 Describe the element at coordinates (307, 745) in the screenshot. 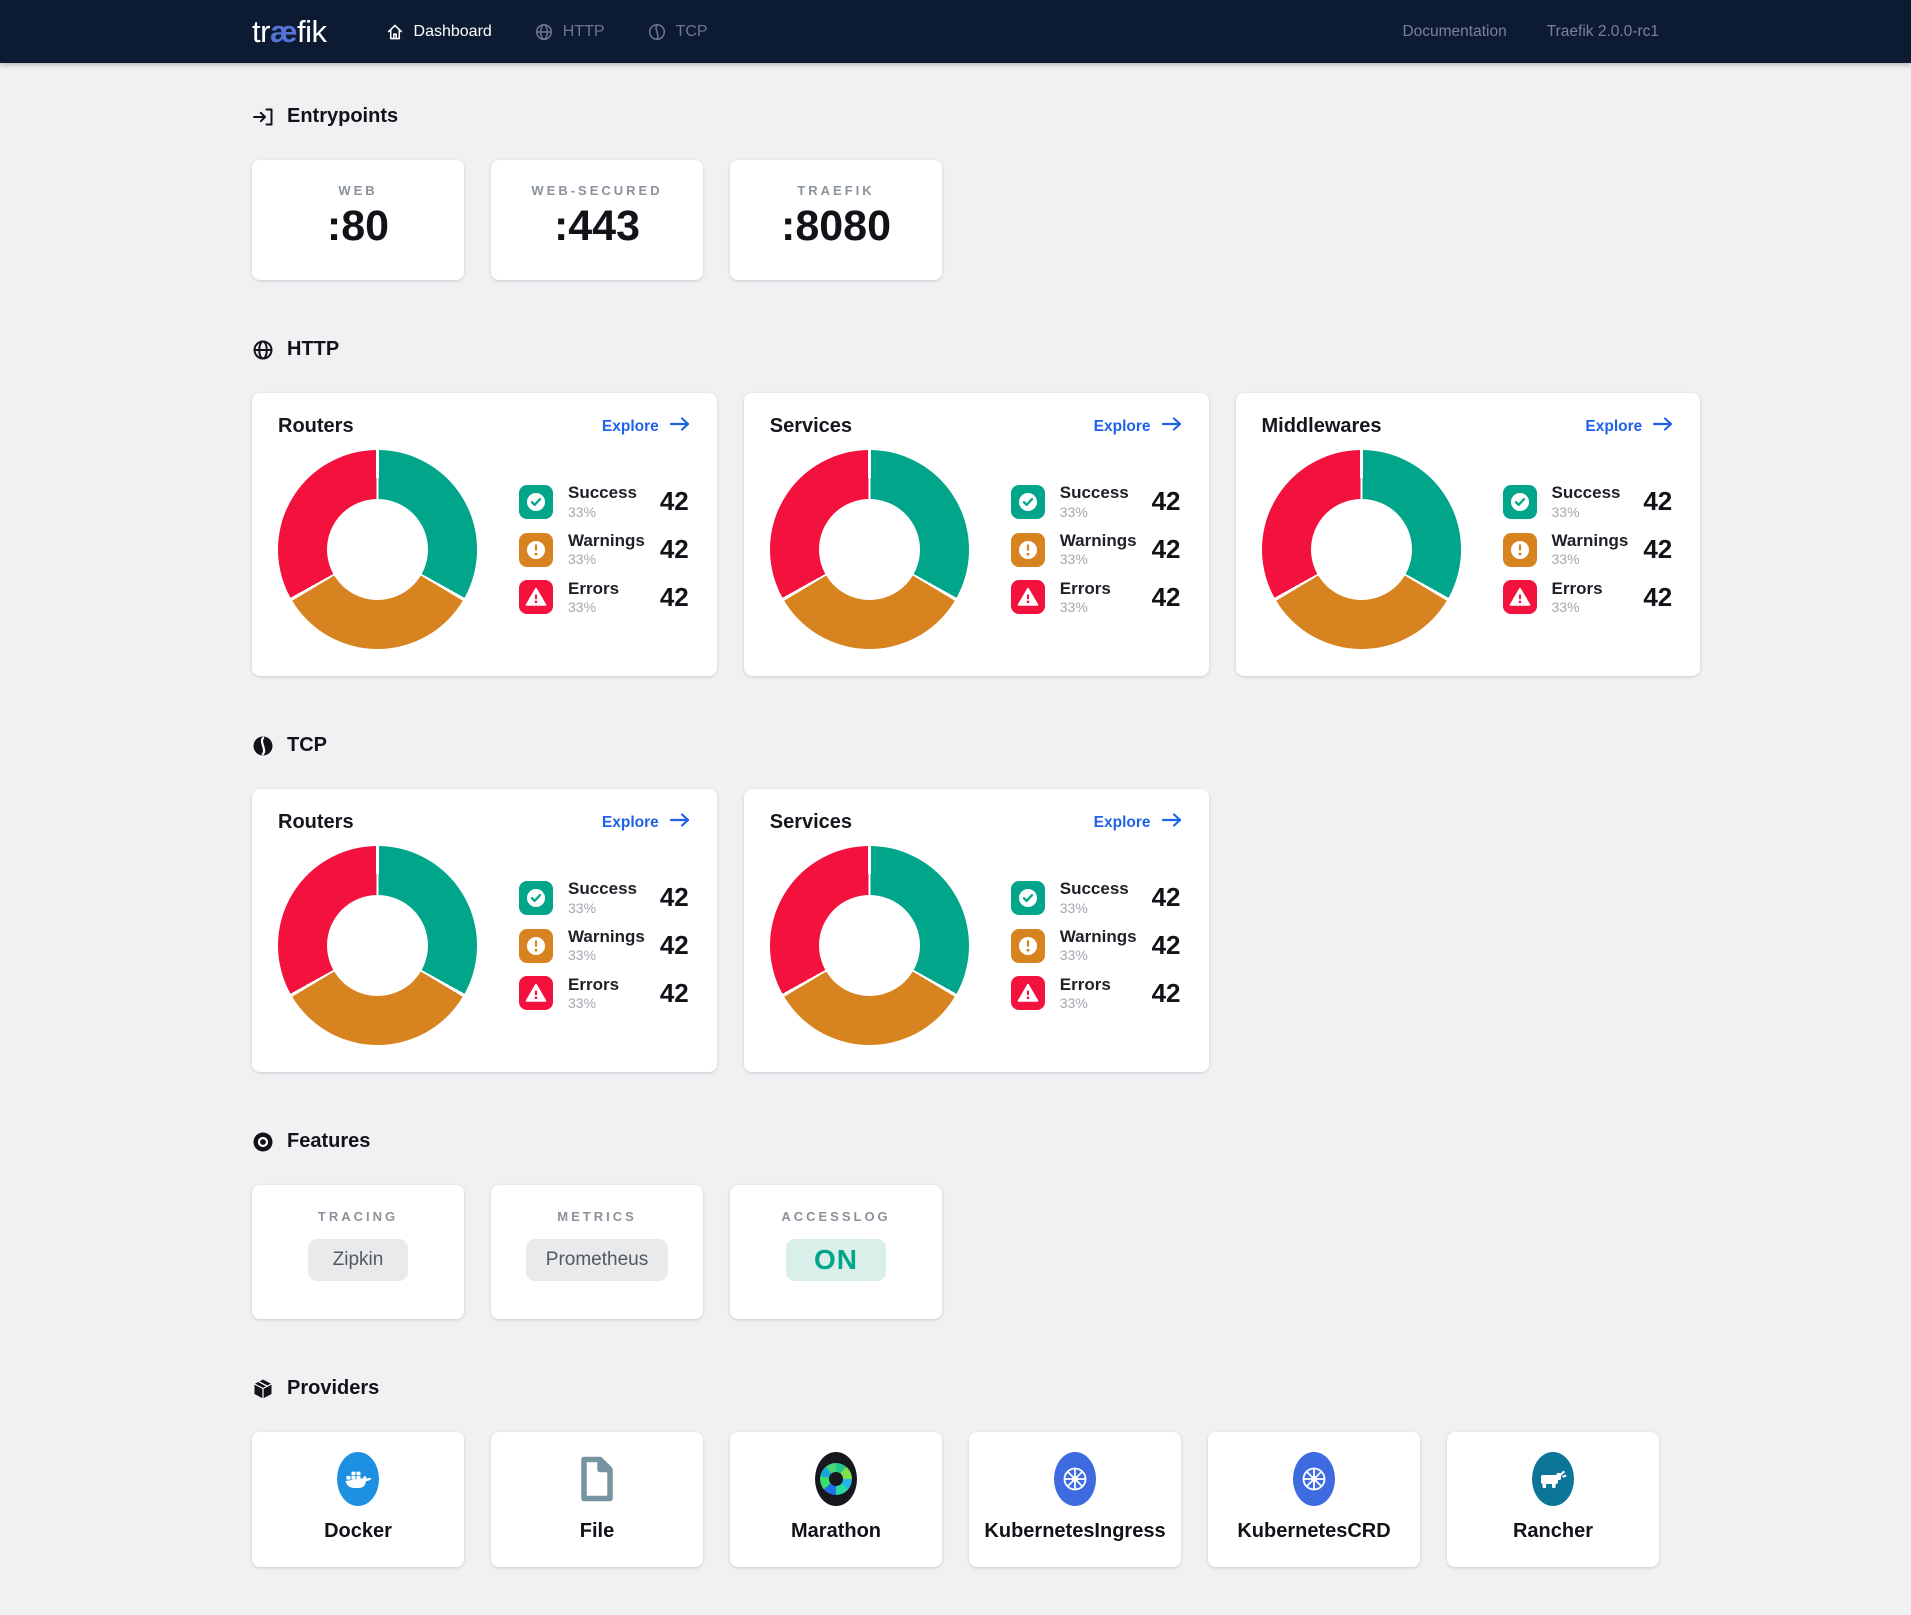

I see `section-title: TCP` at that location.